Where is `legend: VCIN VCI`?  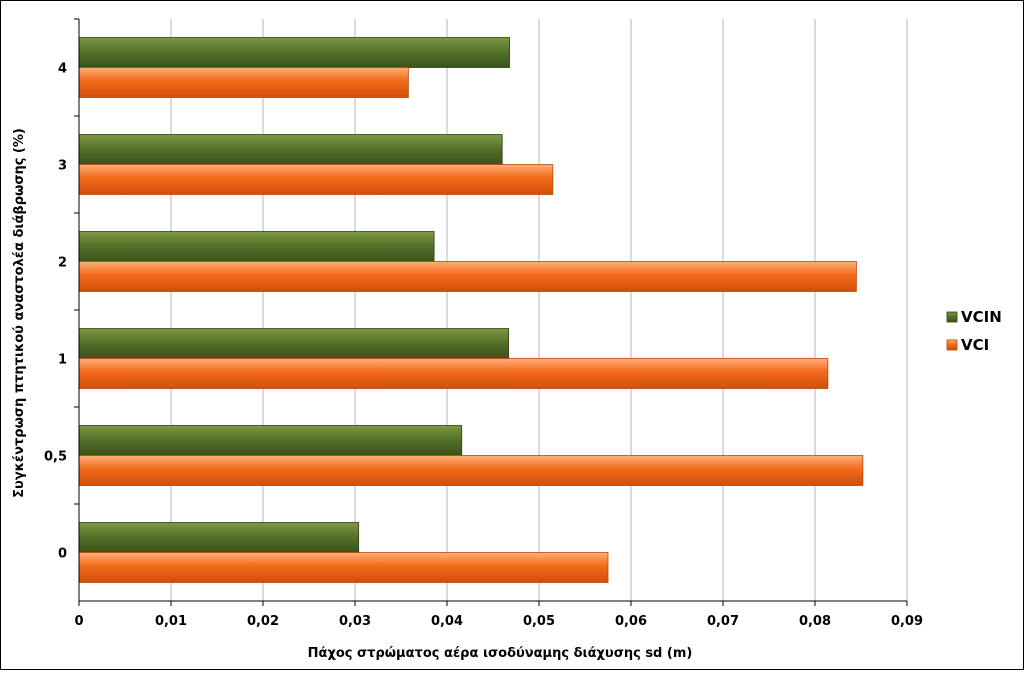 legend: VCIN VCI is located at coordinates (974, 331).